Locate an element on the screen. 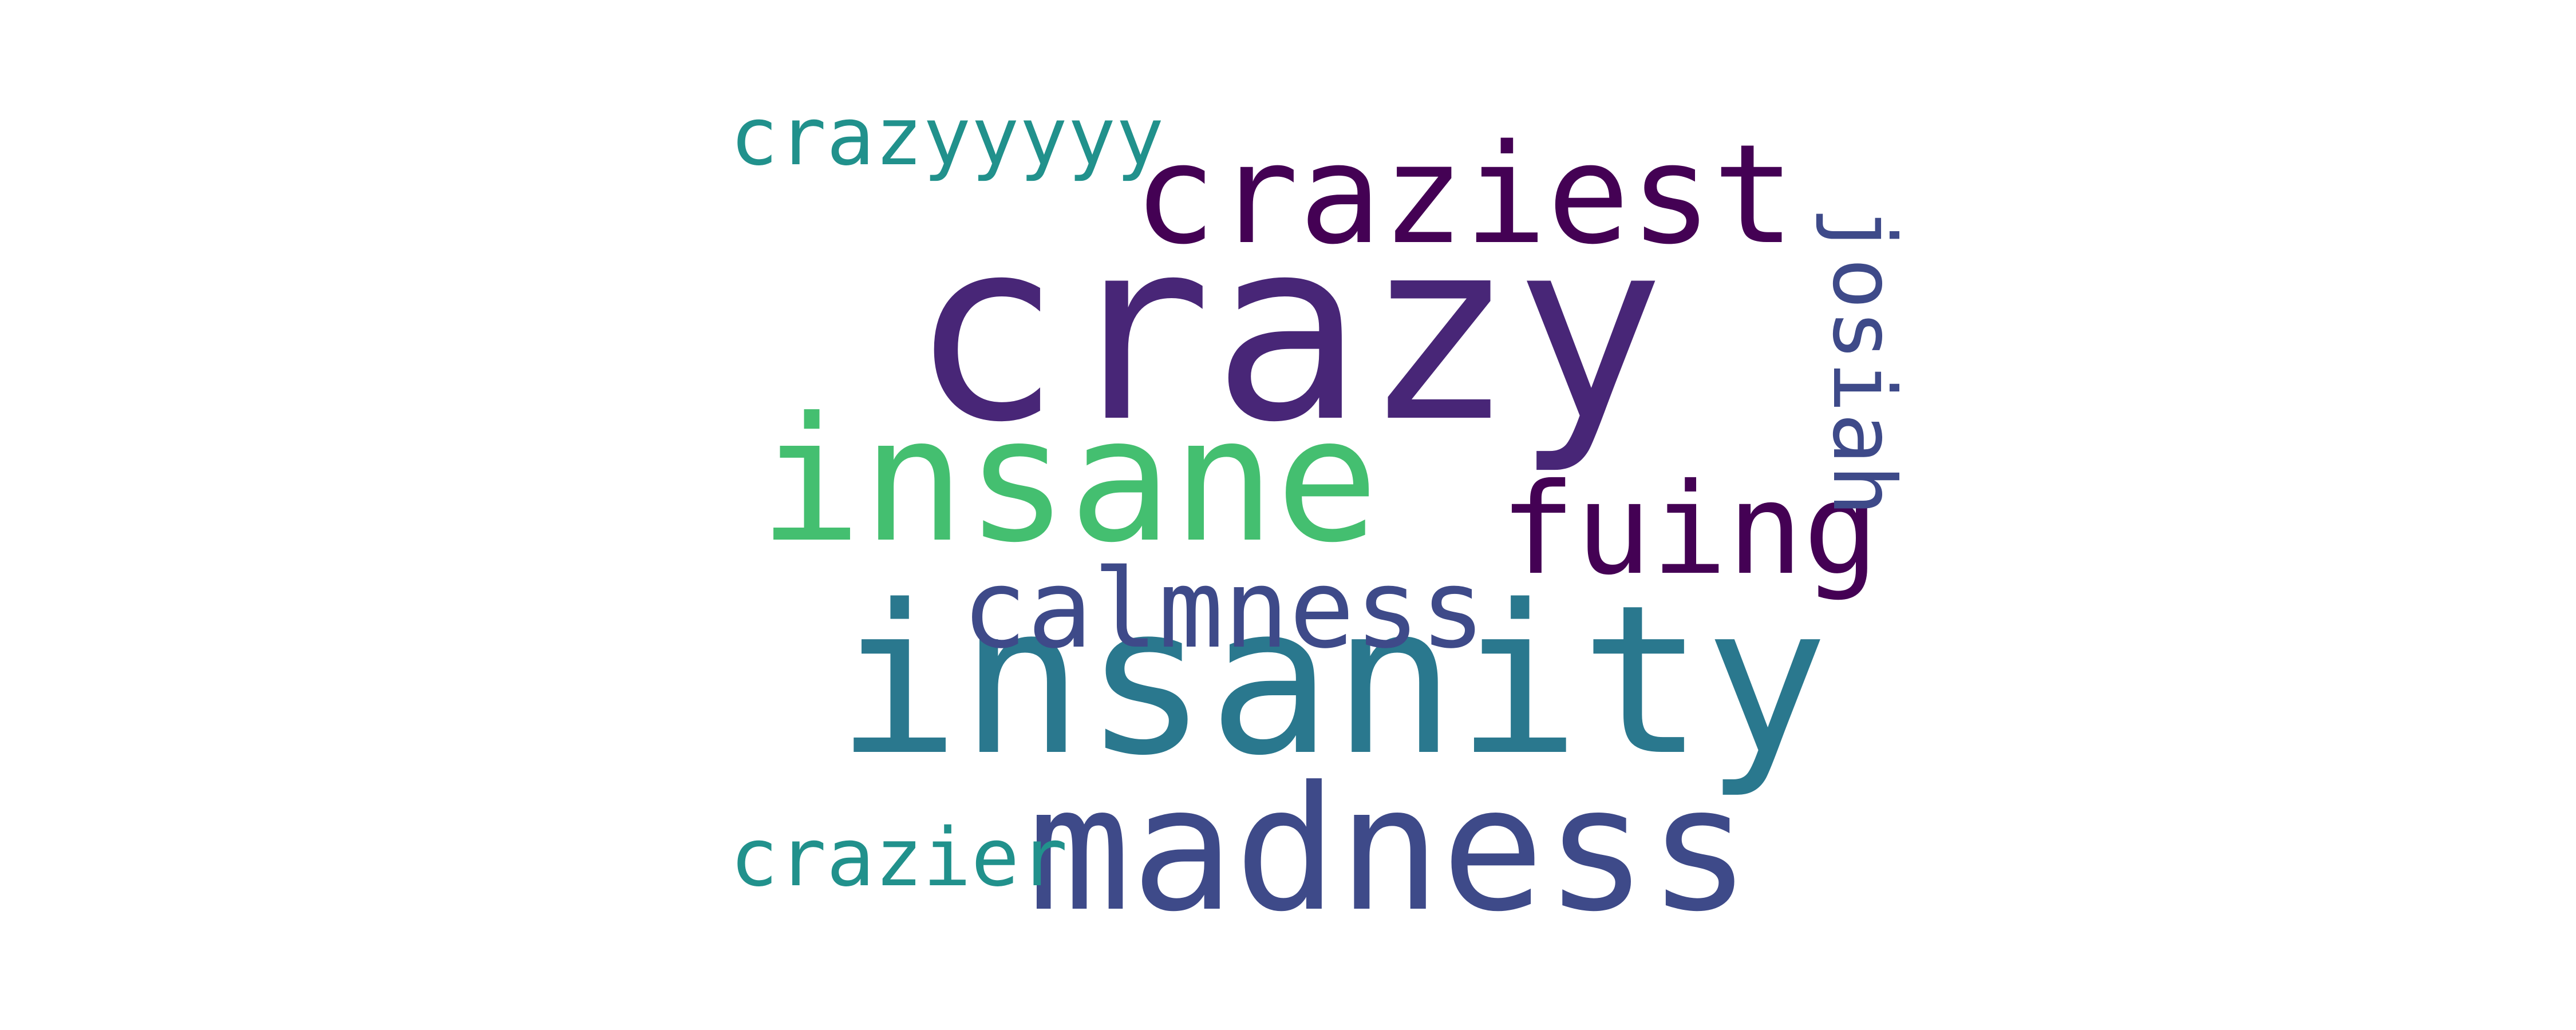  word-insane: insane is located at coordinates (1068, 480).